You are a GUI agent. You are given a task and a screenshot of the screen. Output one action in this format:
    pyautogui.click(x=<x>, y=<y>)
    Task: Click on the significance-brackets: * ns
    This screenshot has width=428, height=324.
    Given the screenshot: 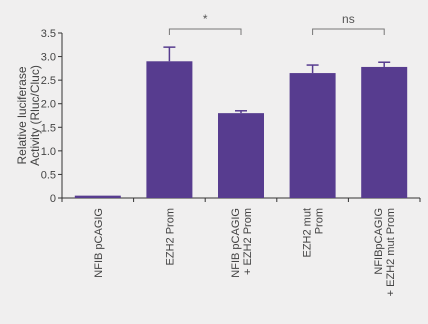 What is the action you would take?
    pyautogui.click(x=276, y=23)
    